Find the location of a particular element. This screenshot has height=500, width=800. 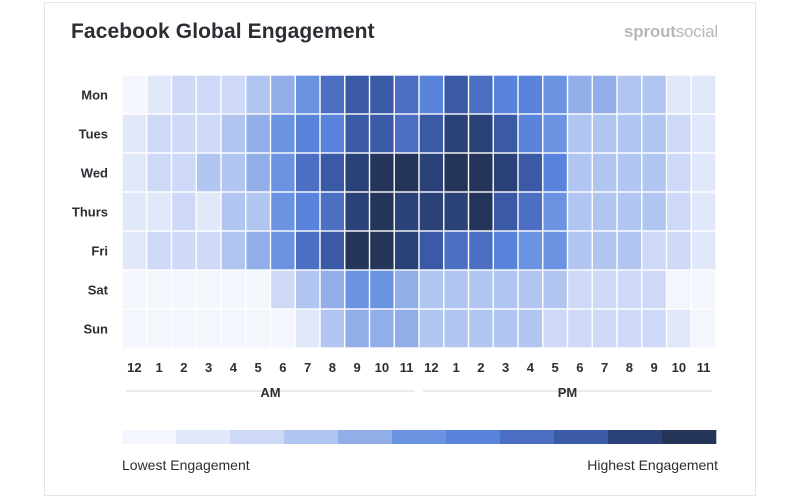

column-label: 4 is located at coordinates (531, 367).